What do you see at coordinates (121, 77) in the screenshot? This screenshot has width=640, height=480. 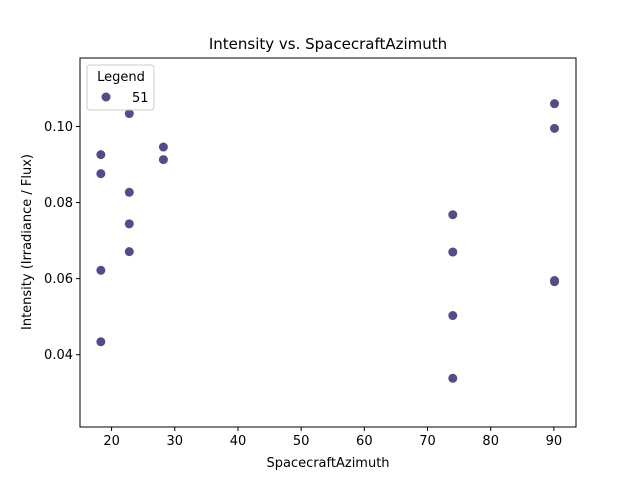 I see `legend-title: Legend` at bounding box center [121, 77].